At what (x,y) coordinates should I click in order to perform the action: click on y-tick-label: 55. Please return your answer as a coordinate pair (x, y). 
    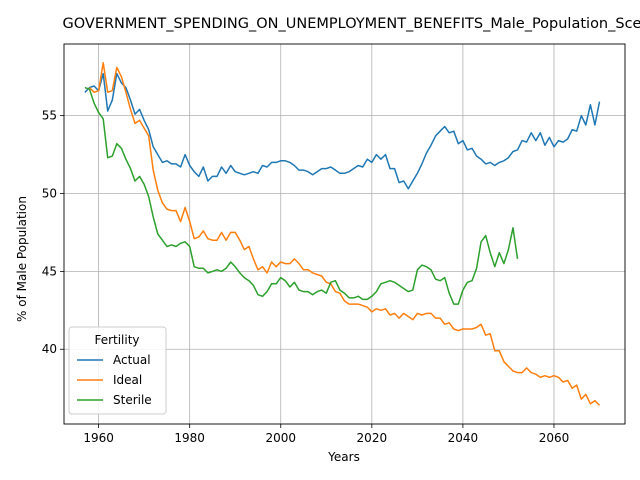
    Looking at the image, I should click on (49, 116).